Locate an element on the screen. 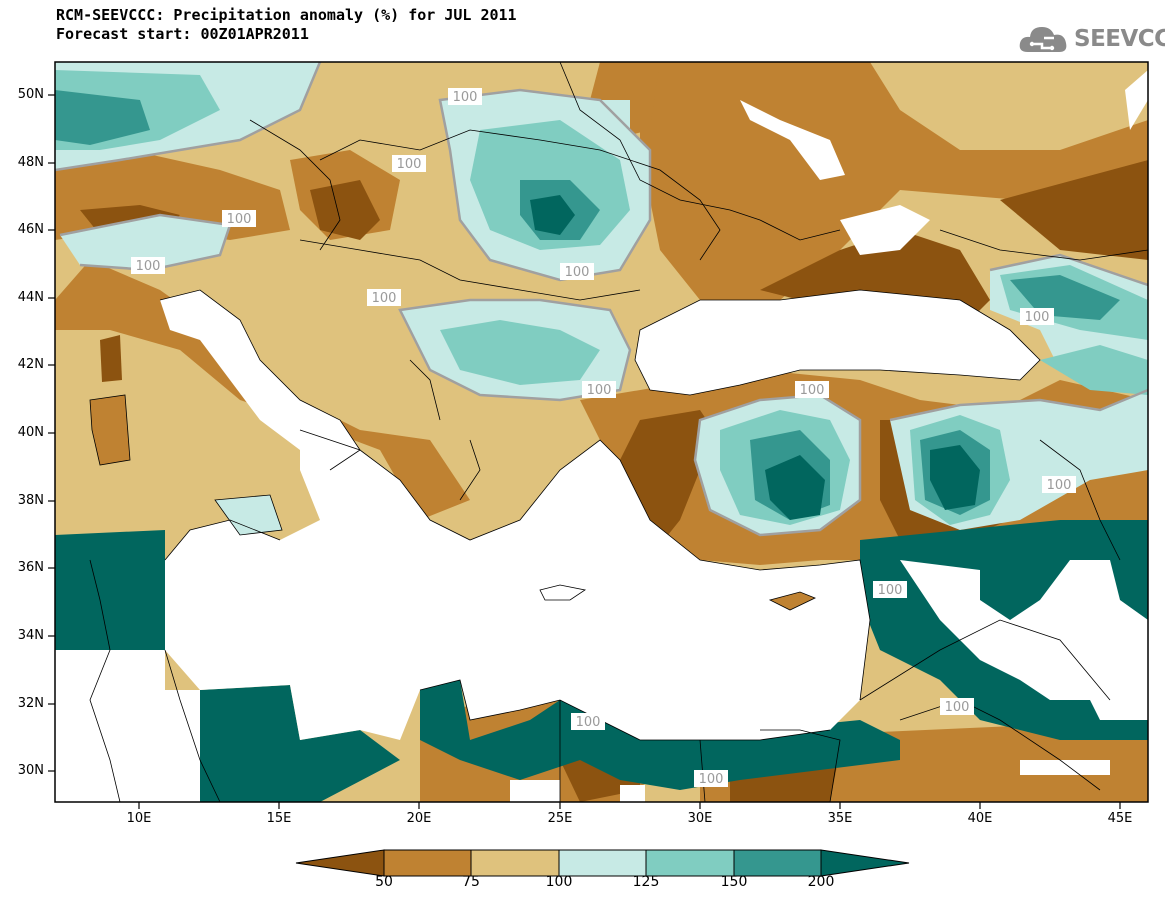 Image resolution: width=1165 pixels, height=907 pixels. forecast-start-label: Forecast start: 00Z01APR2011 is located at coordinates (182, 34).